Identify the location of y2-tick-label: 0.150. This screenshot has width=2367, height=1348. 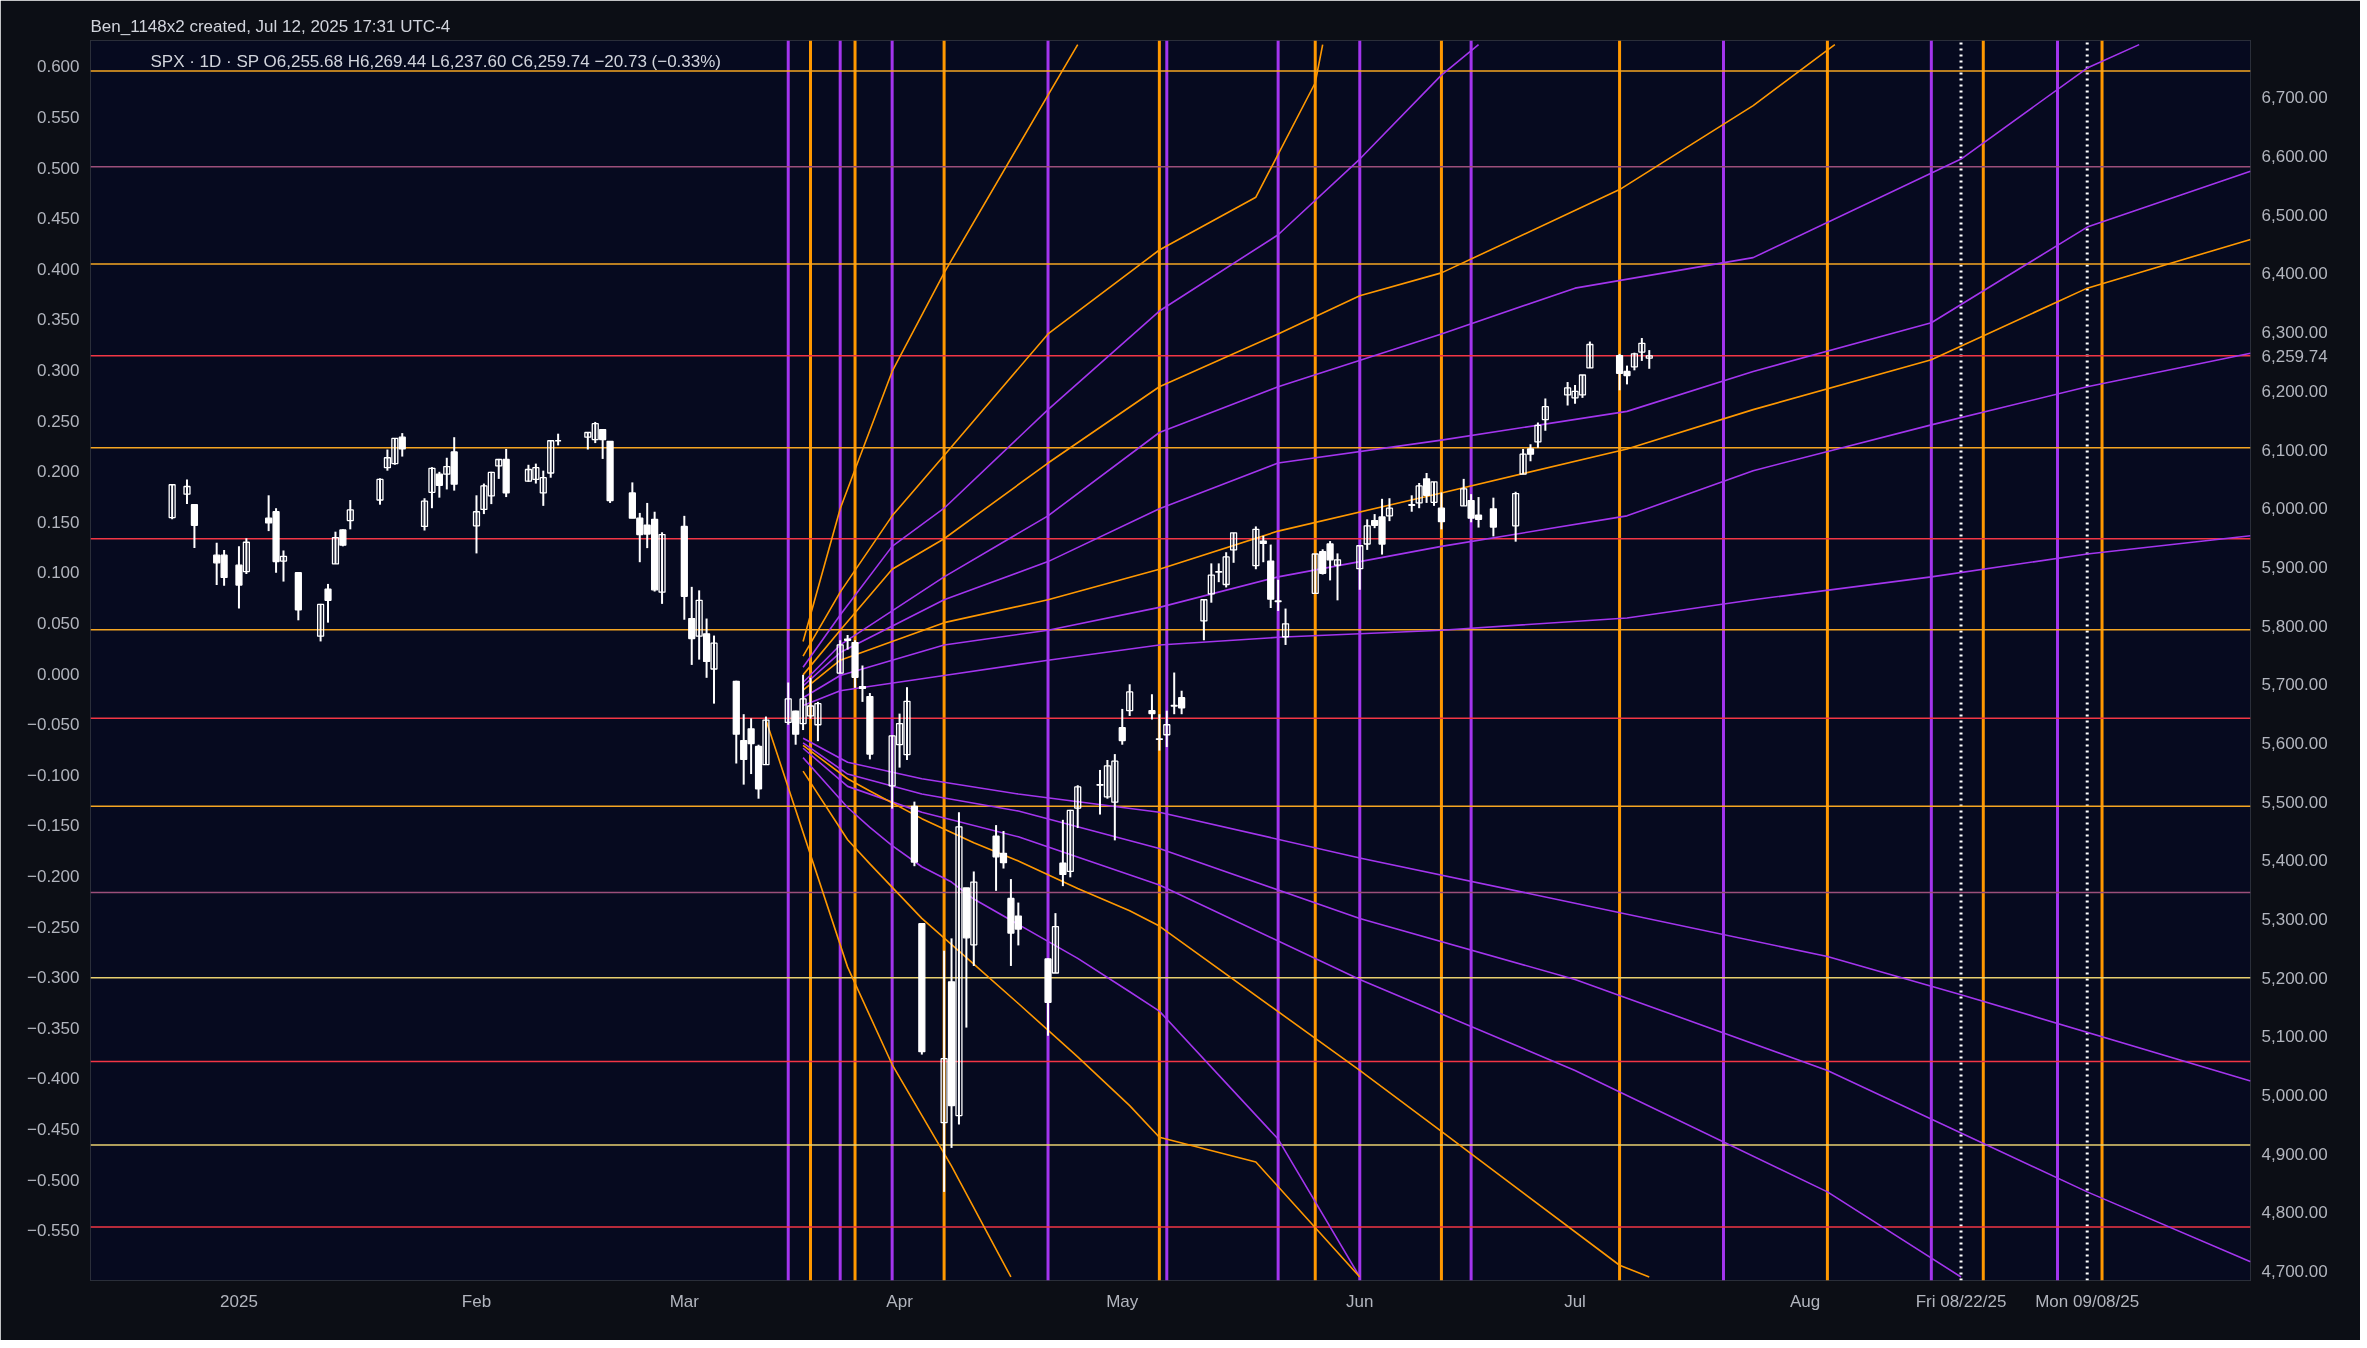
(58, 522).